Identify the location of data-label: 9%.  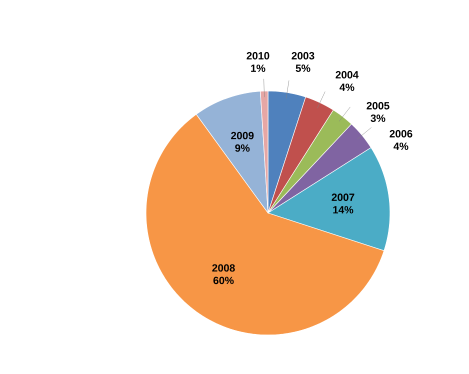
(242, 148).